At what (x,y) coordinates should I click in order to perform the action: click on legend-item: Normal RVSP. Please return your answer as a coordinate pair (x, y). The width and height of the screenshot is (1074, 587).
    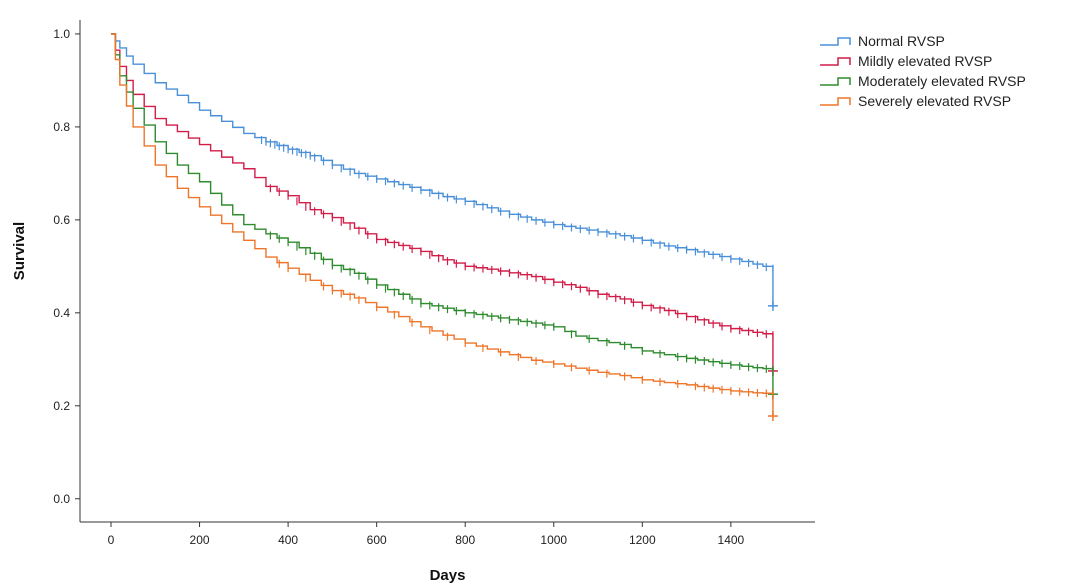
    Looking at the image, I should click on (882, 41).